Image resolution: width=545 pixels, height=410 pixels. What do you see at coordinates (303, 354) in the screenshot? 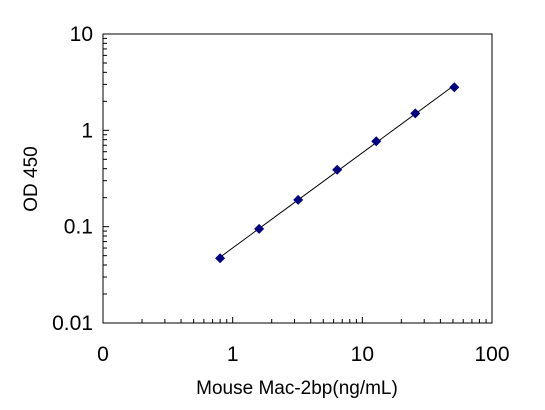
I see `x-axis-tick-labels: 0 1 10 100` at bounding box center [303, 354].